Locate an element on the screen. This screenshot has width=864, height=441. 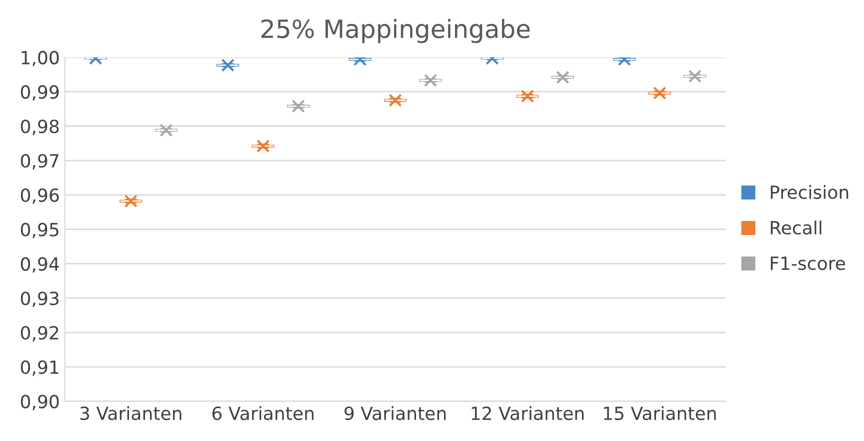
x-tick-label: 12 Varianten is located at coordinates (528, 413).